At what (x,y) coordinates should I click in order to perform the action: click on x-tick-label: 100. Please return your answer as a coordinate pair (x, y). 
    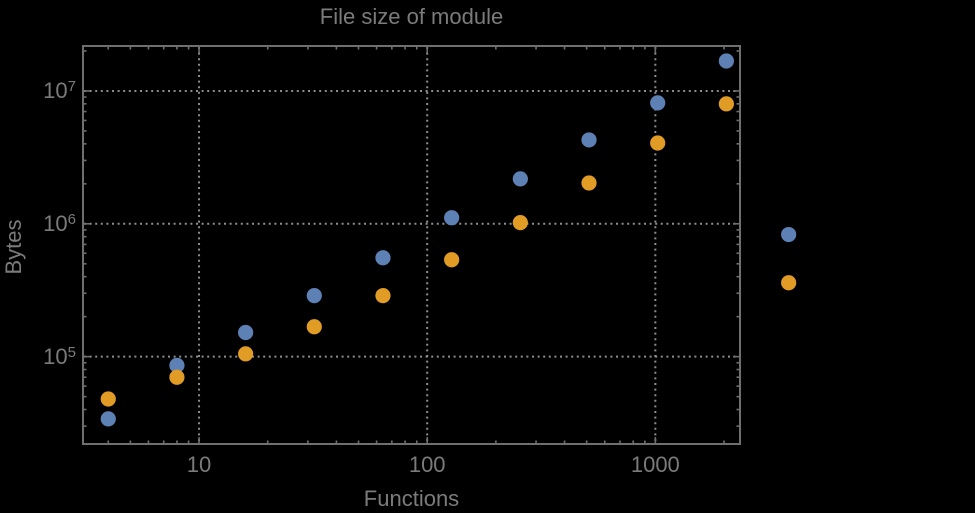
    Looking at the image, I should click on (427, 464).